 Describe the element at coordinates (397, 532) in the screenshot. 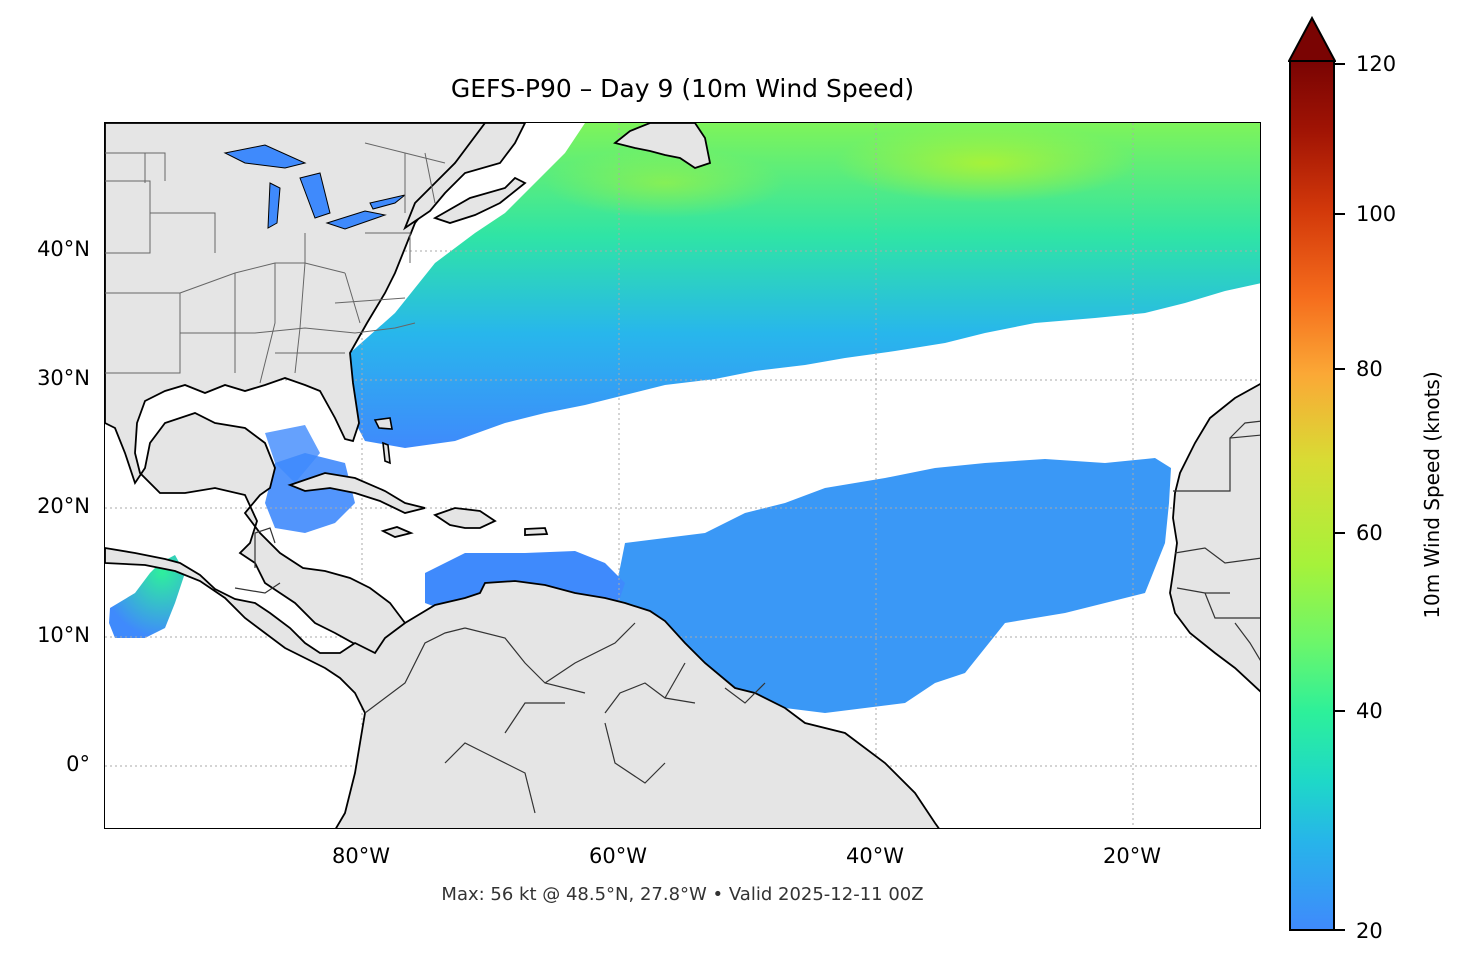

I see `land-jamaica` at that location.